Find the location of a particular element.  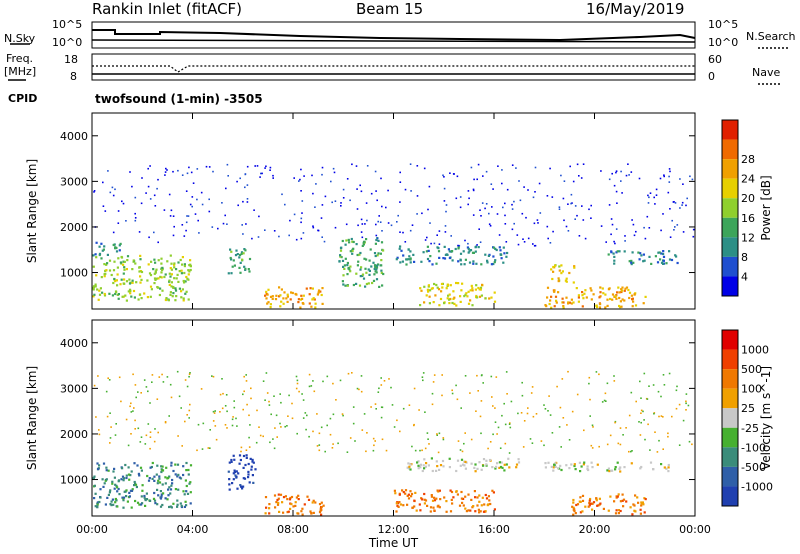

nsearch-bottom-tick: 10^0 is located at coordinates (723, 42).